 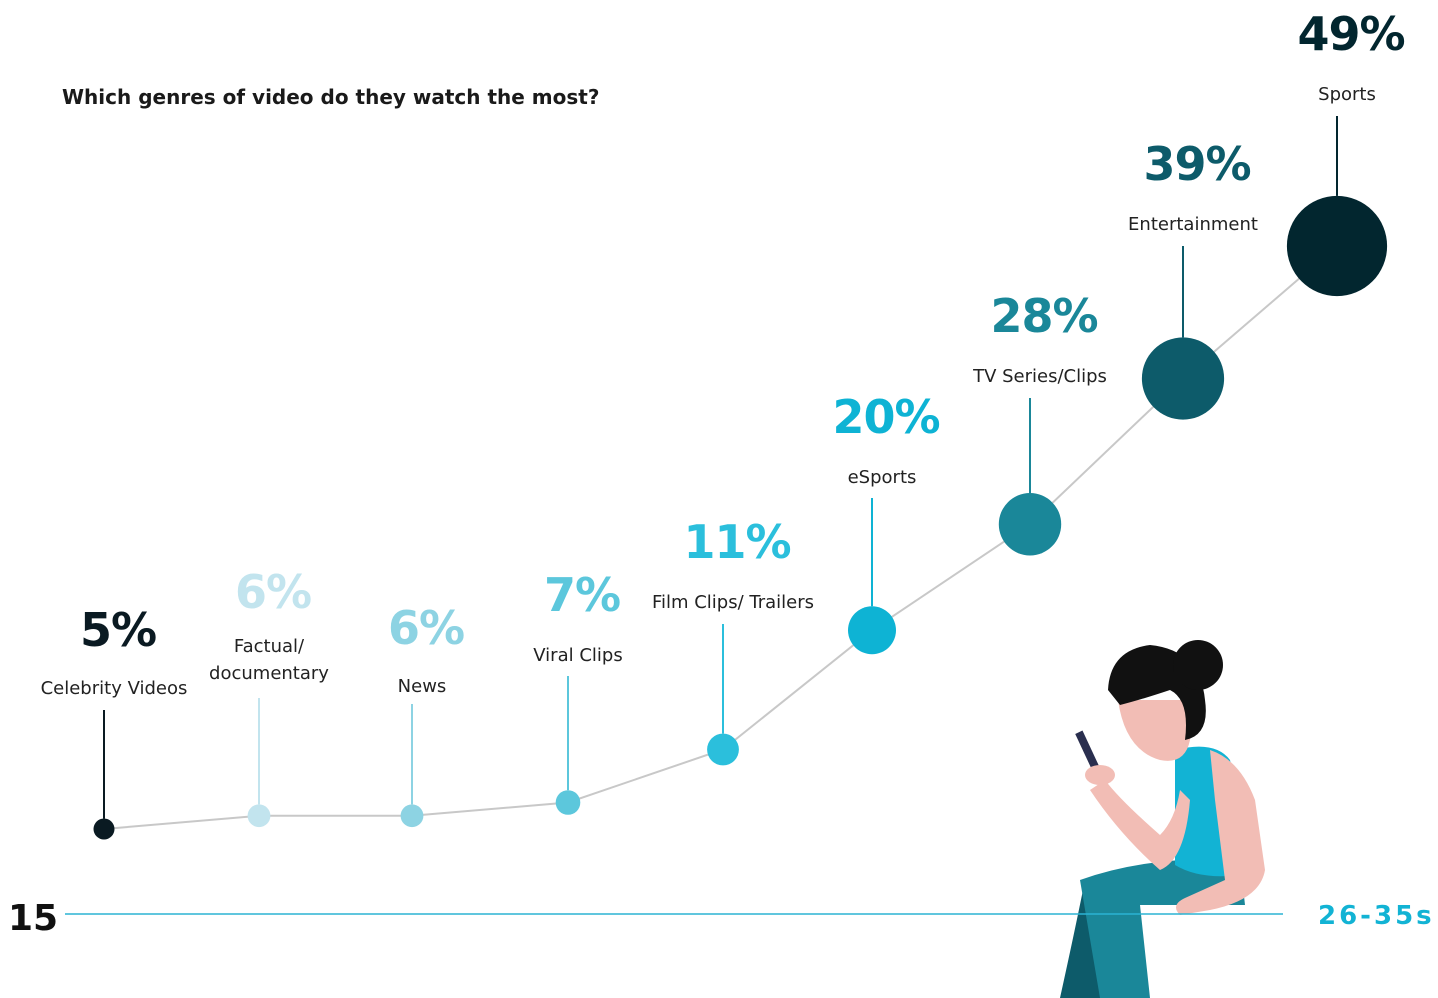 I want to click on value-label: 28%, so click(x=1043, y=316).